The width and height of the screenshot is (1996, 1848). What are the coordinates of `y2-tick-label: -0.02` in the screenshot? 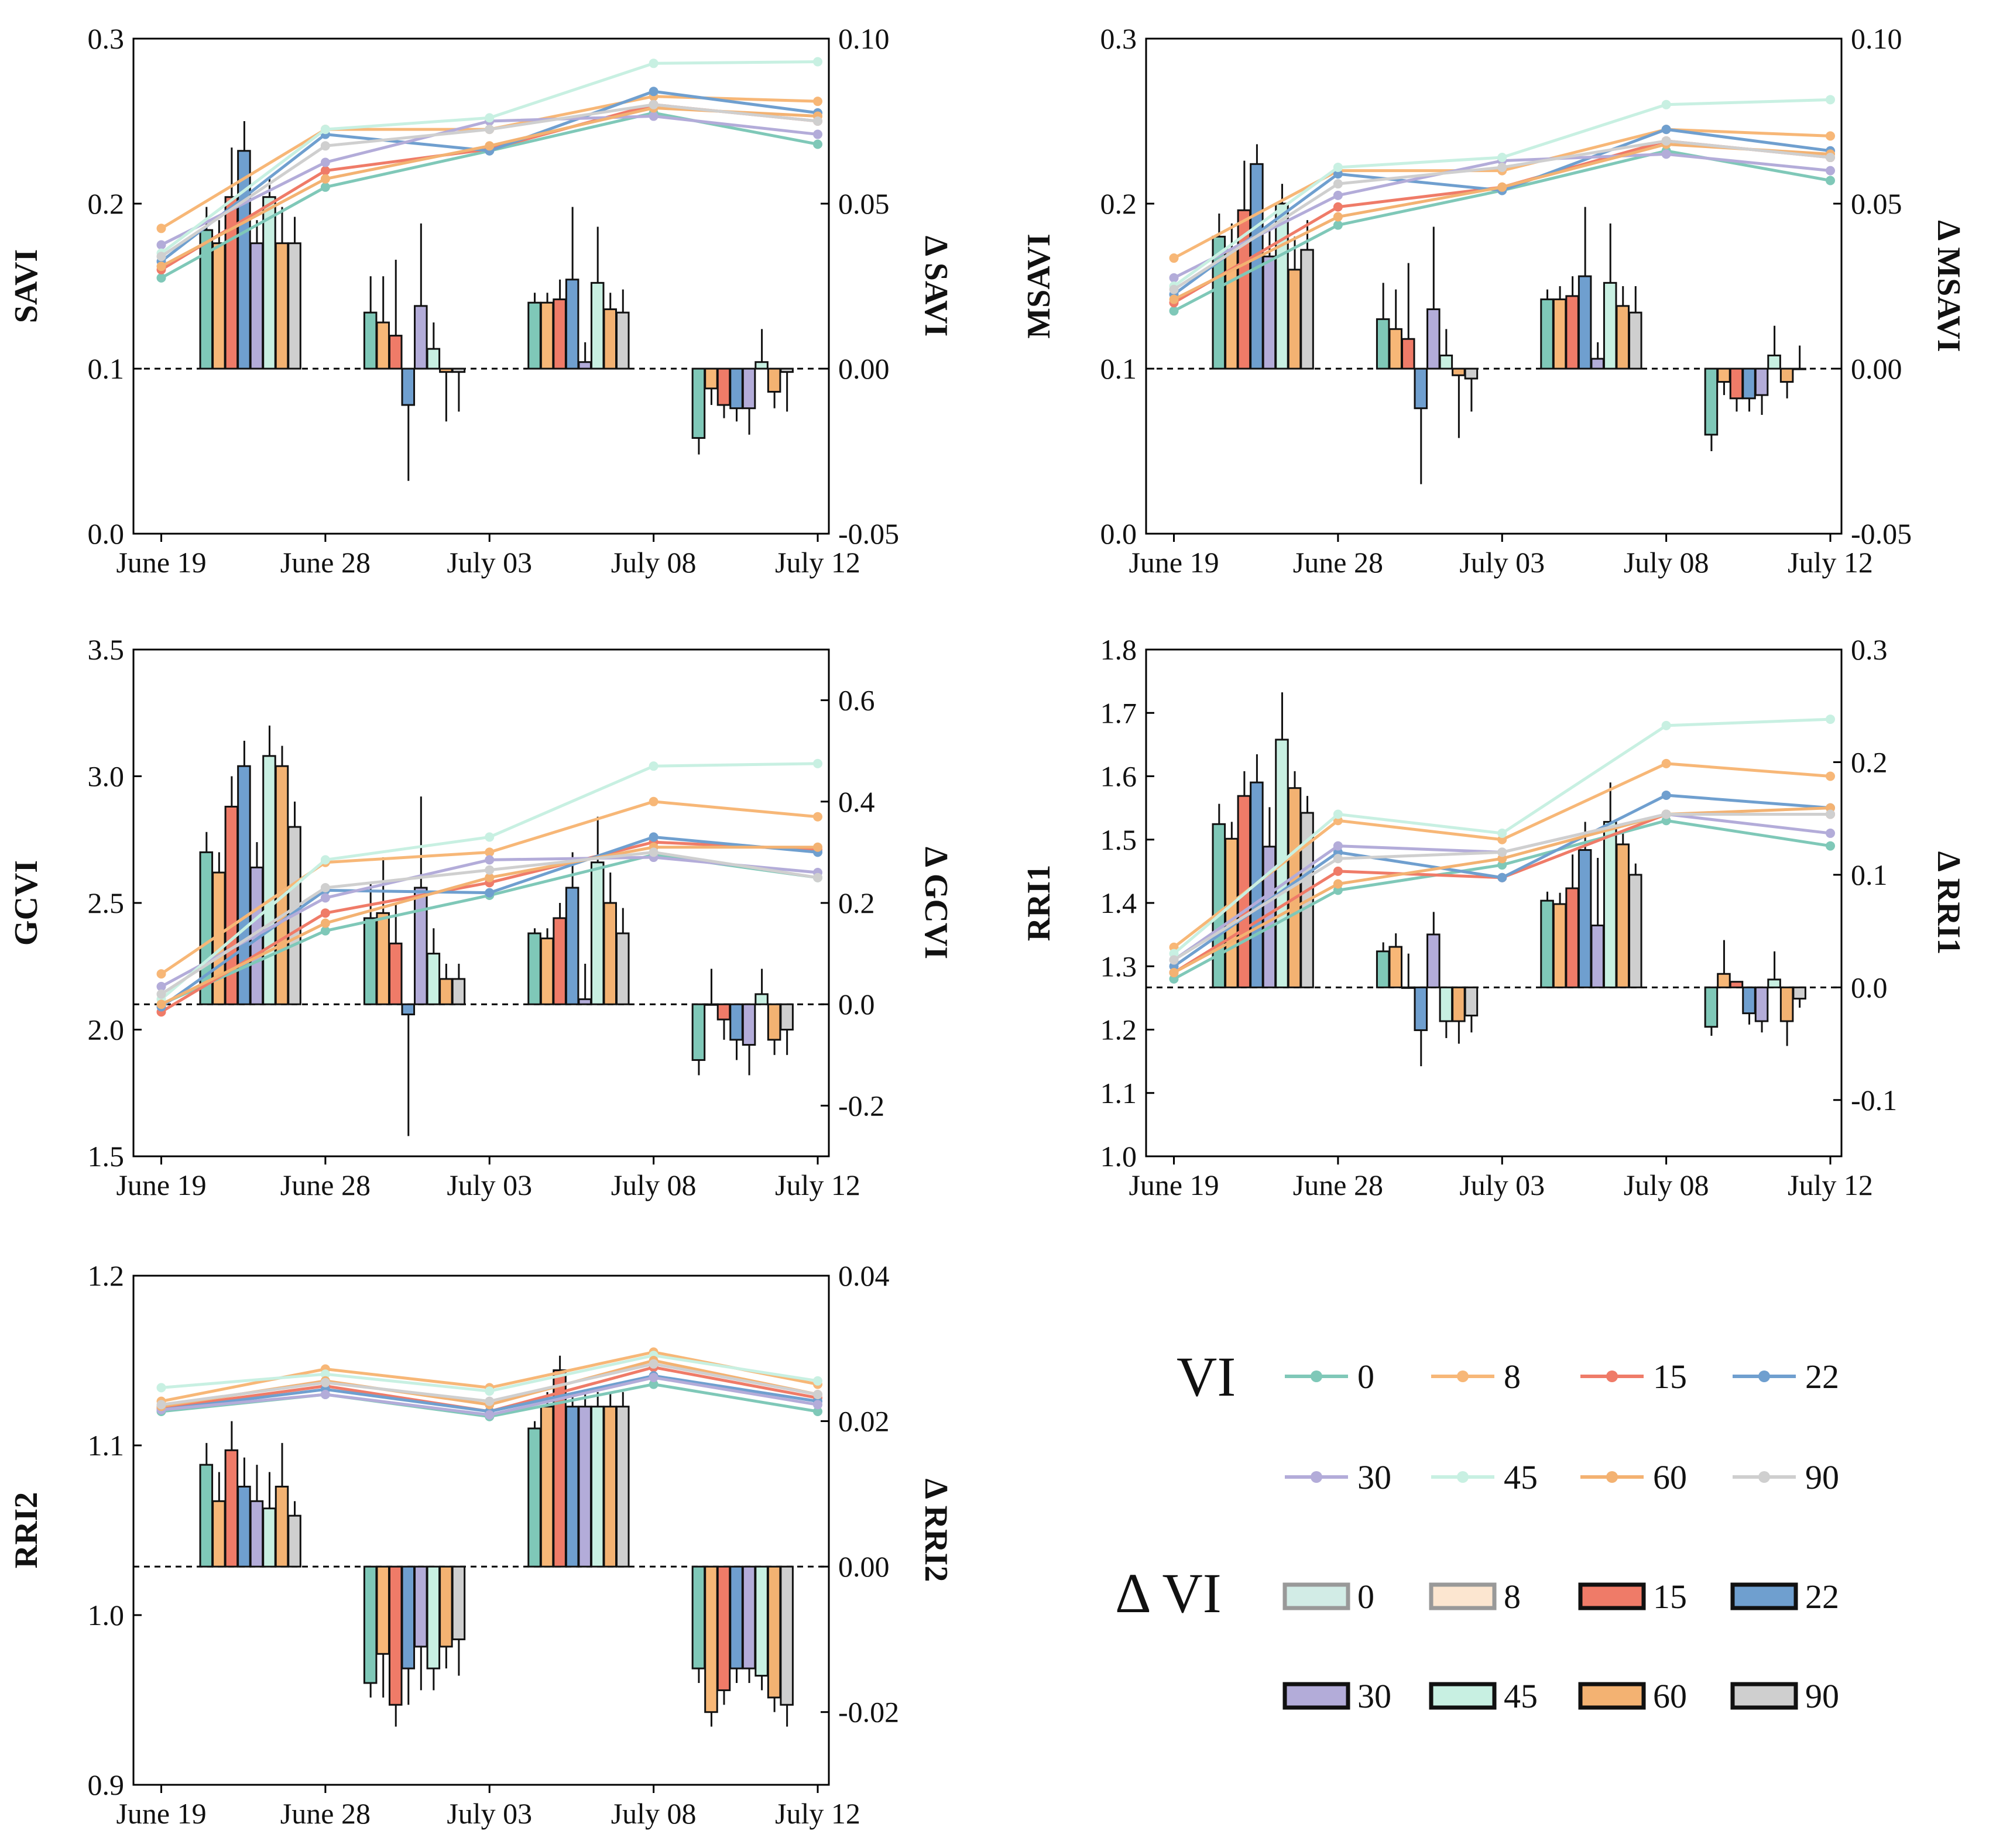 It's located at (868, 1713).